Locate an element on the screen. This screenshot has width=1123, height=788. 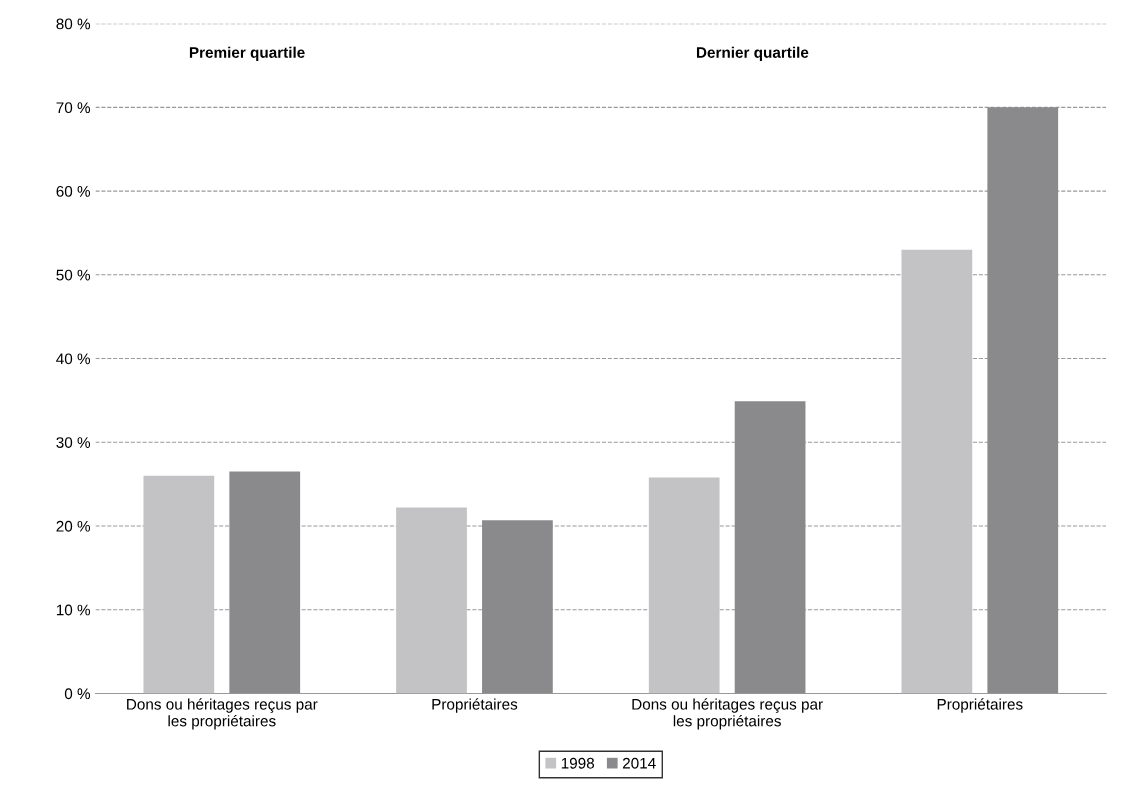
y-tick-label: 60 % is located at coordinates (73, 191).